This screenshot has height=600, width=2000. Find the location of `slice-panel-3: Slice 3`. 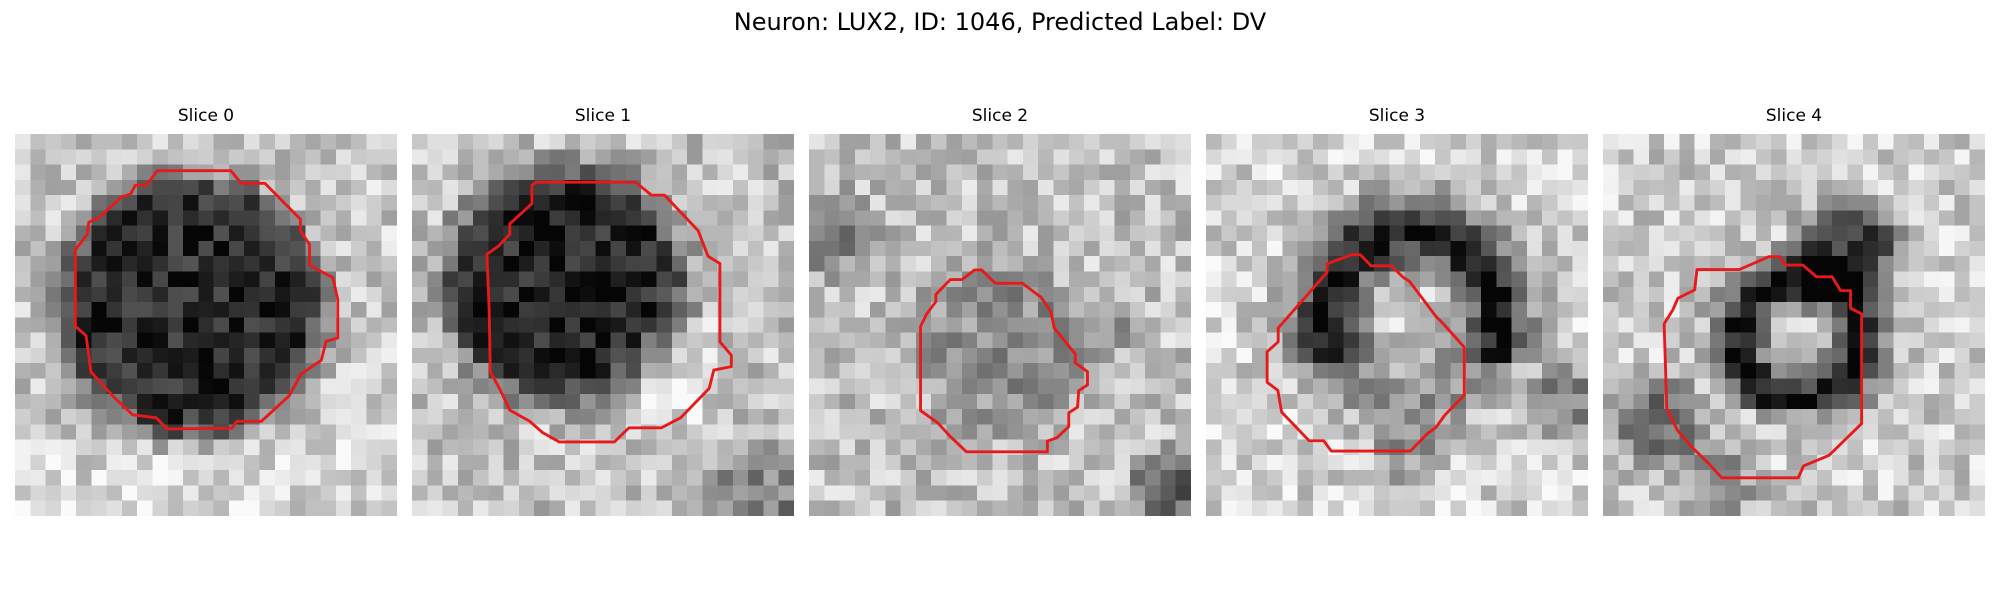

slice-panel-3: Slice 3 is located at coordinates (1397, 310).